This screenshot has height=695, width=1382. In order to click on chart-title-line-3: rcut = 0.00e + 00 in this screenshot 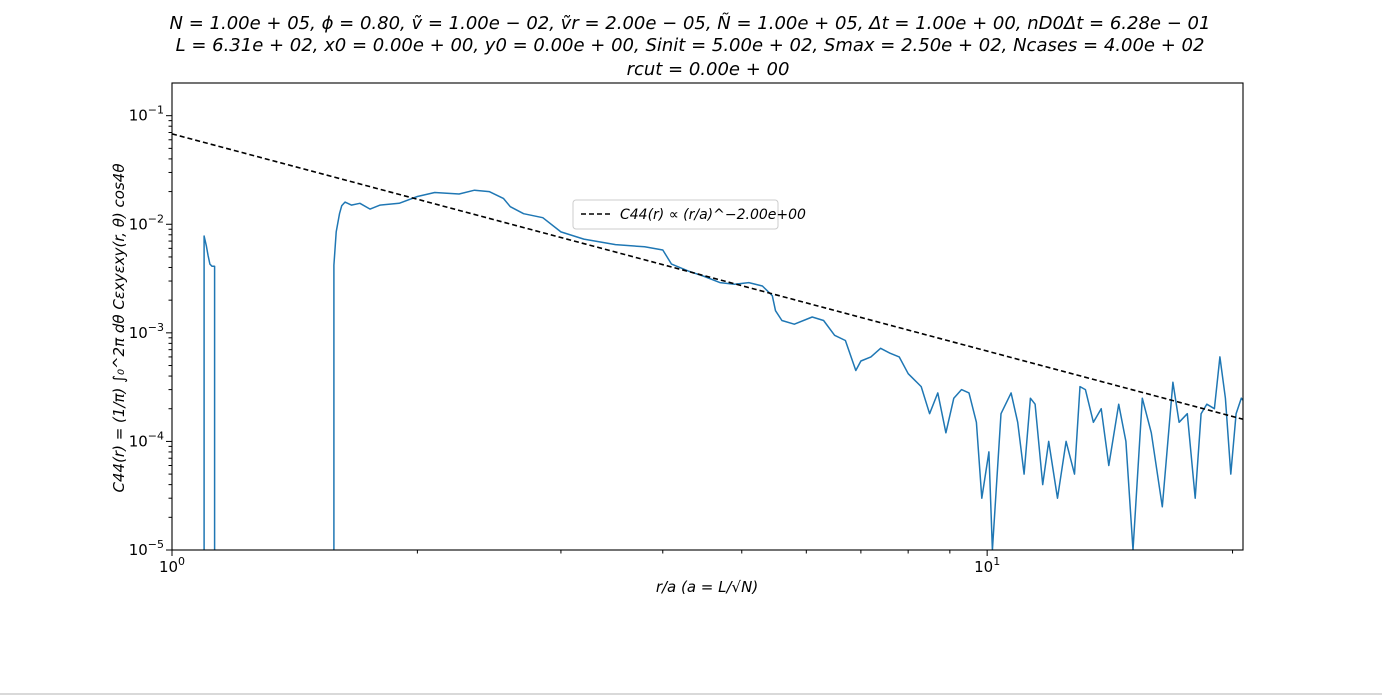, I will do `click(708, 69)`.